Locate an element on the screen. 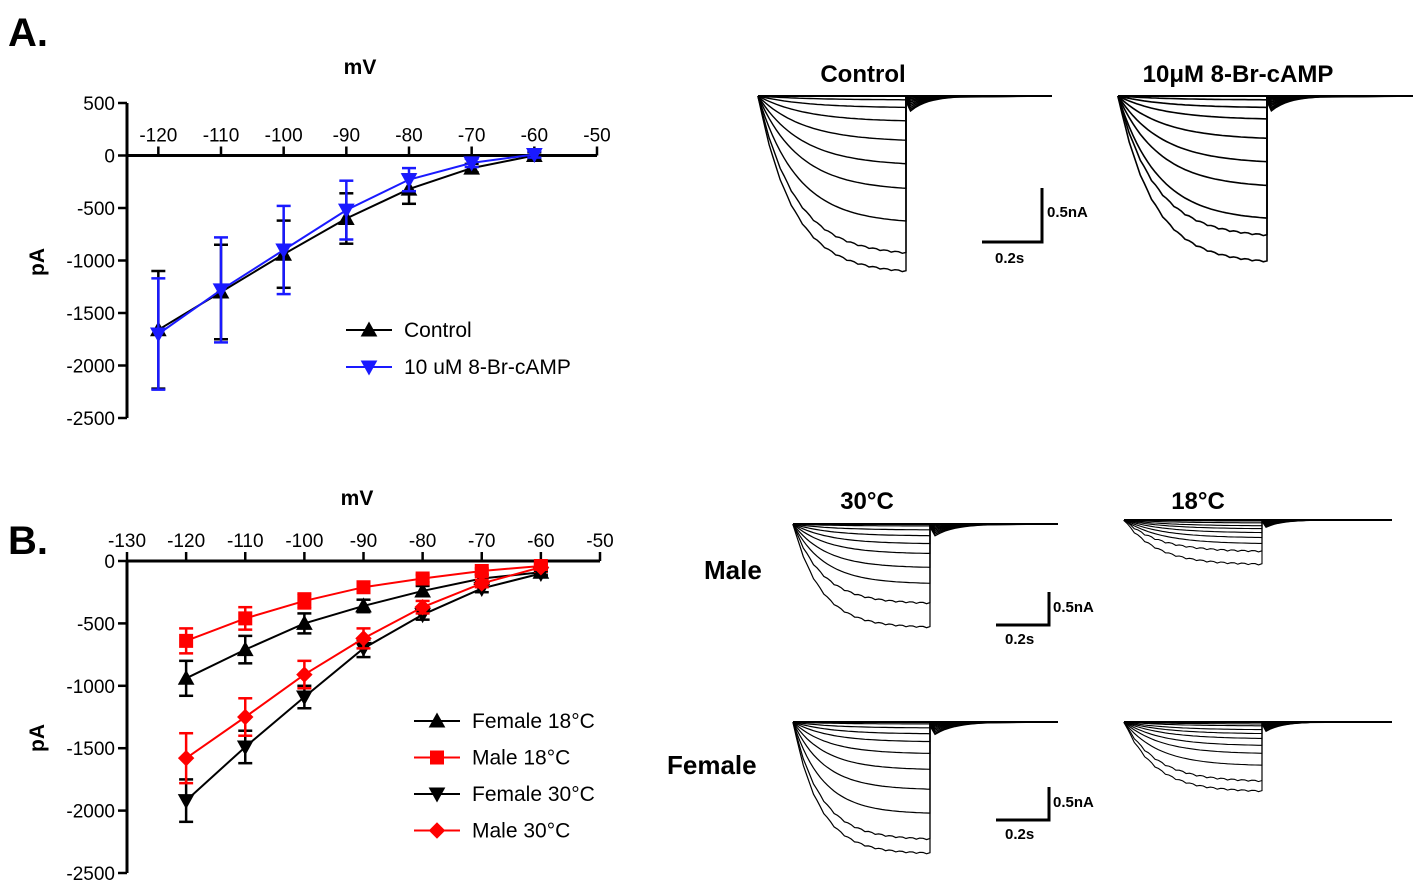 The height and width of the screenshot is (884, 1419). trace-family-female-30c is located at coordinates (925, 788).